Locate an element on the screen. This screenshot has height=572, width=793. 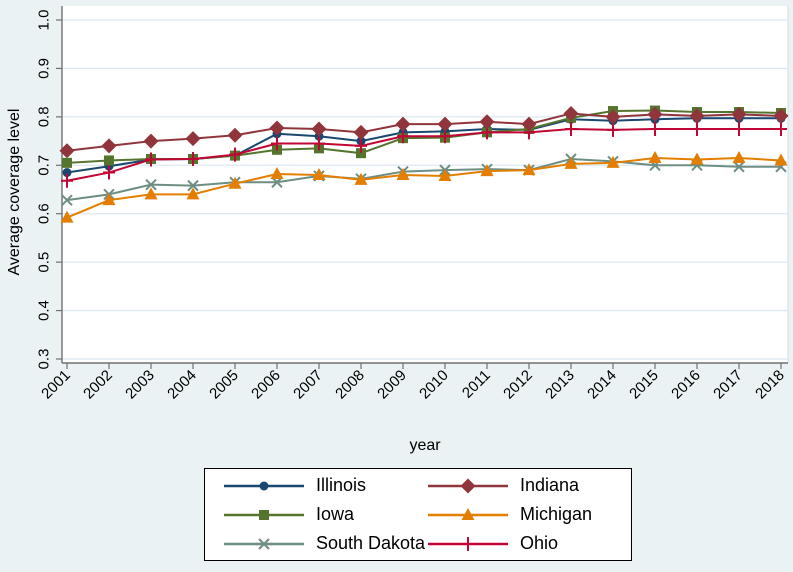
legend-square-glyph-icon is located at coordinates (264, 514).